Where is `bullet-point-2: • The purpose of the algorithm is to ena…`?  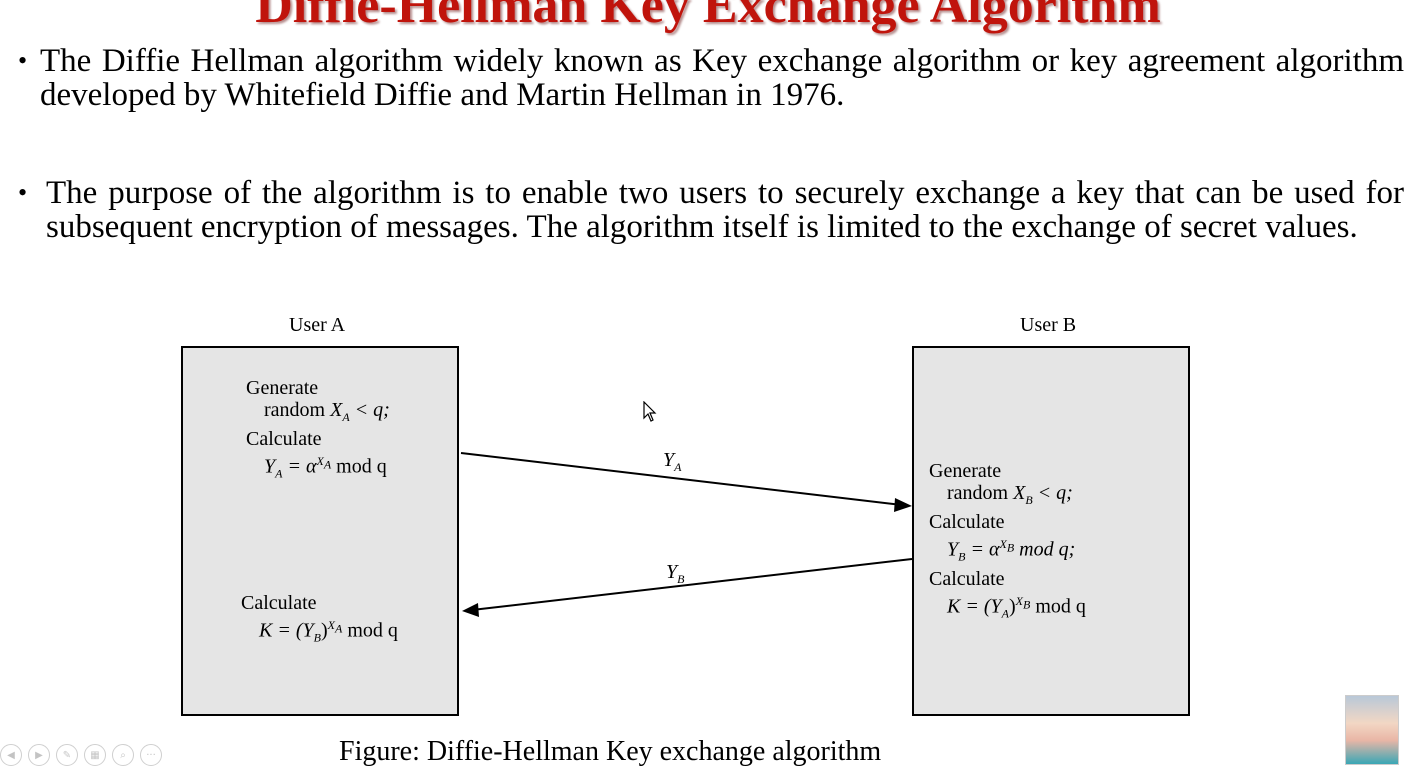
bullet-point-2: • The purpose of the algorithm is to ena… is located at coordinates (711, 210).